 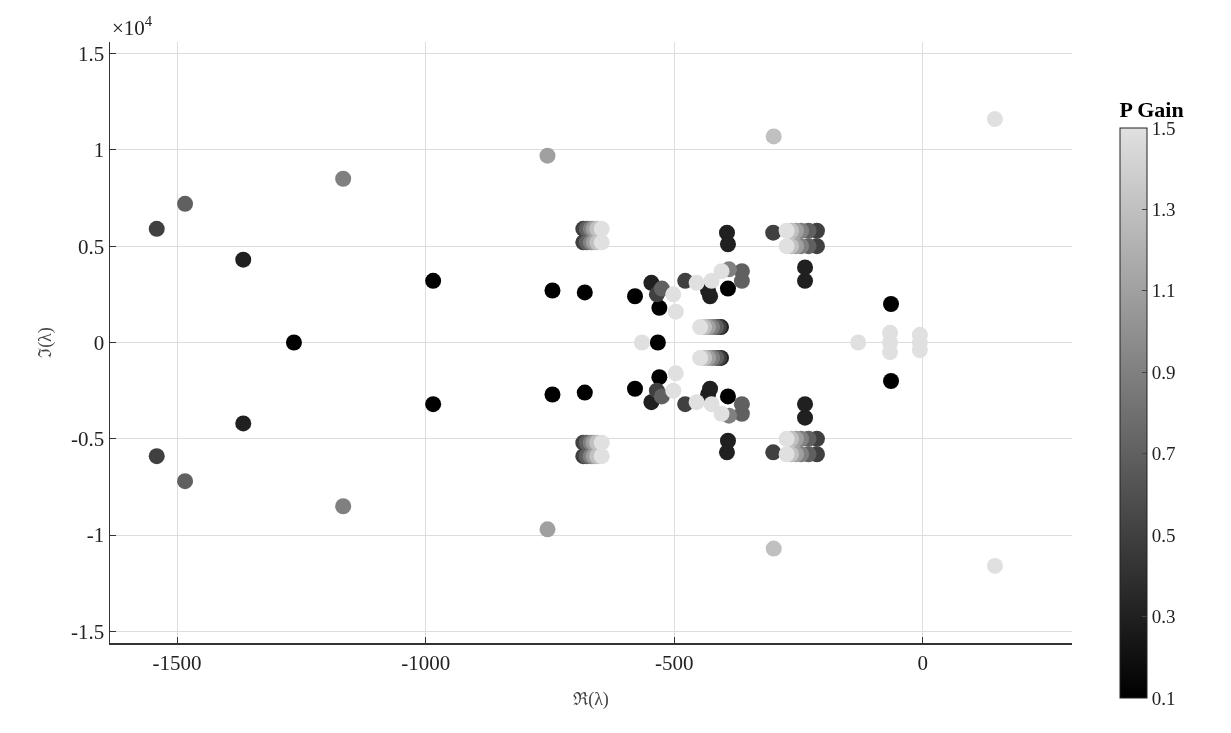 What do you see at coordinates (1163, 209) in the screenshot?
I see `color-bar-label: 1.3` at bounding box center [1163, 209].